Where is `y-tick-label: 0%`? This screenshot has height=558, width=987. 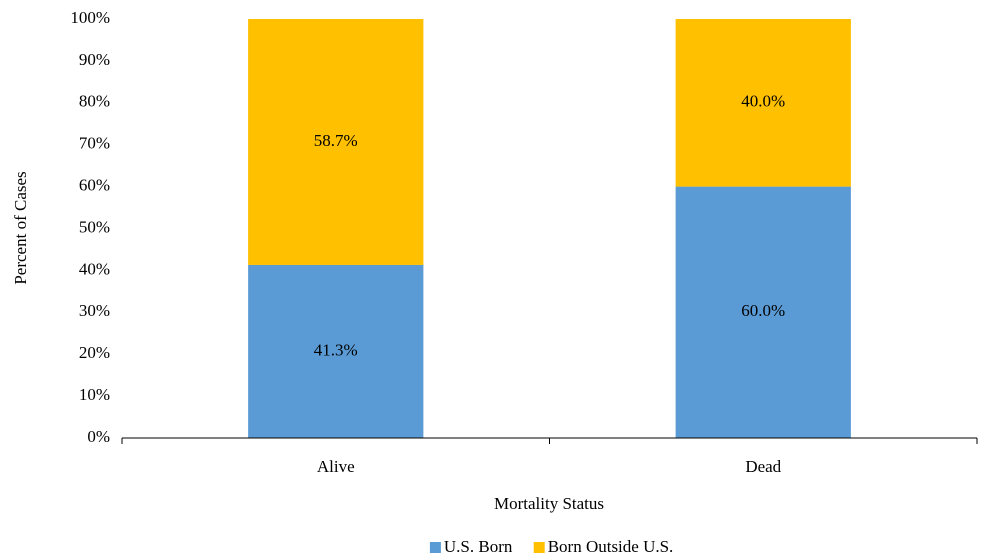
y-tick-label: 0% is located at coordinates (98, 436).